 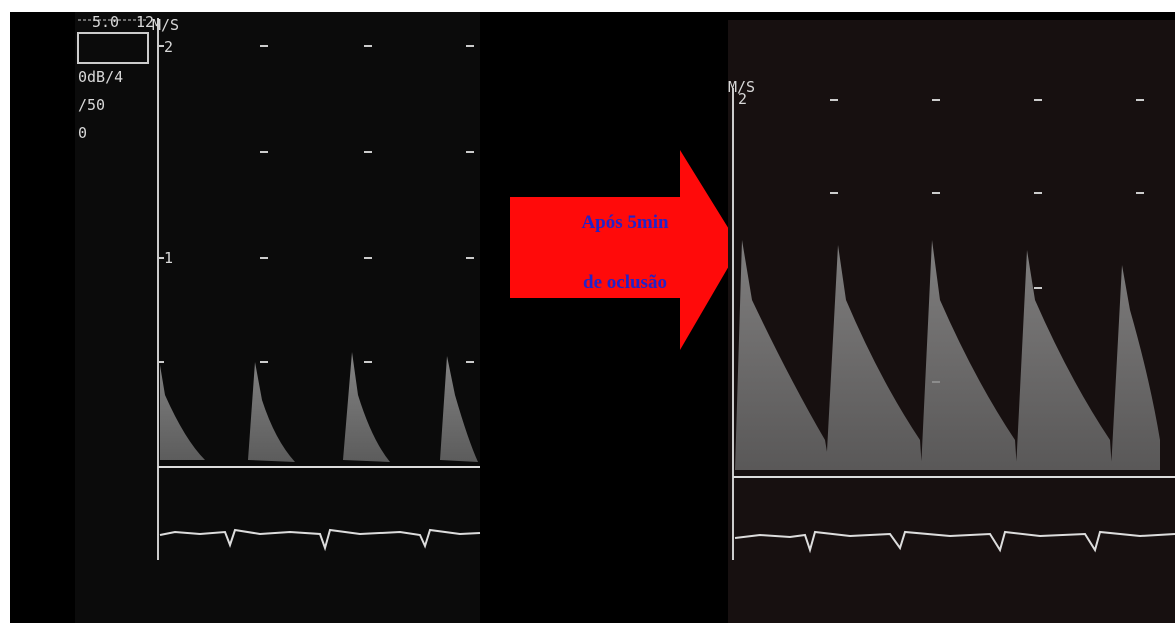 I want to click on tick-label: 1, so click(x=168, y=258).